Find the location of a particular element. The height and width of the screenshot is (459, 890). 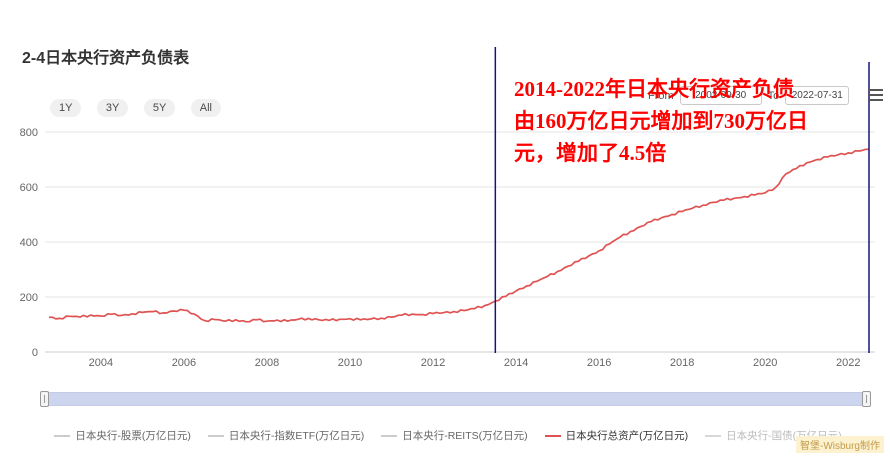

x-tick-label: 2020 is located at coordinates (765, 363).